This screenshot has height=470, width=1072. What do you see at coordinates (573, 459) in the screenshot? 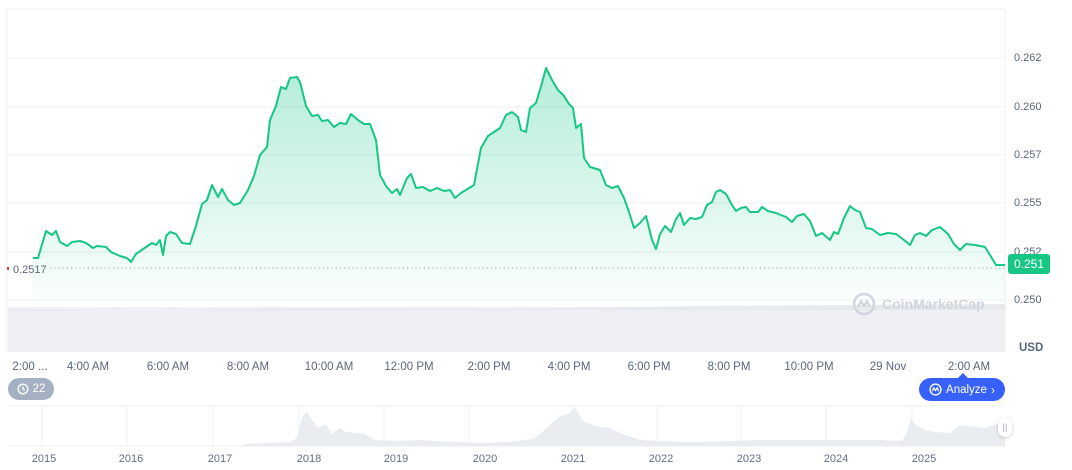
I see `navigator-year: 2021` at bounding box center [573, 459].